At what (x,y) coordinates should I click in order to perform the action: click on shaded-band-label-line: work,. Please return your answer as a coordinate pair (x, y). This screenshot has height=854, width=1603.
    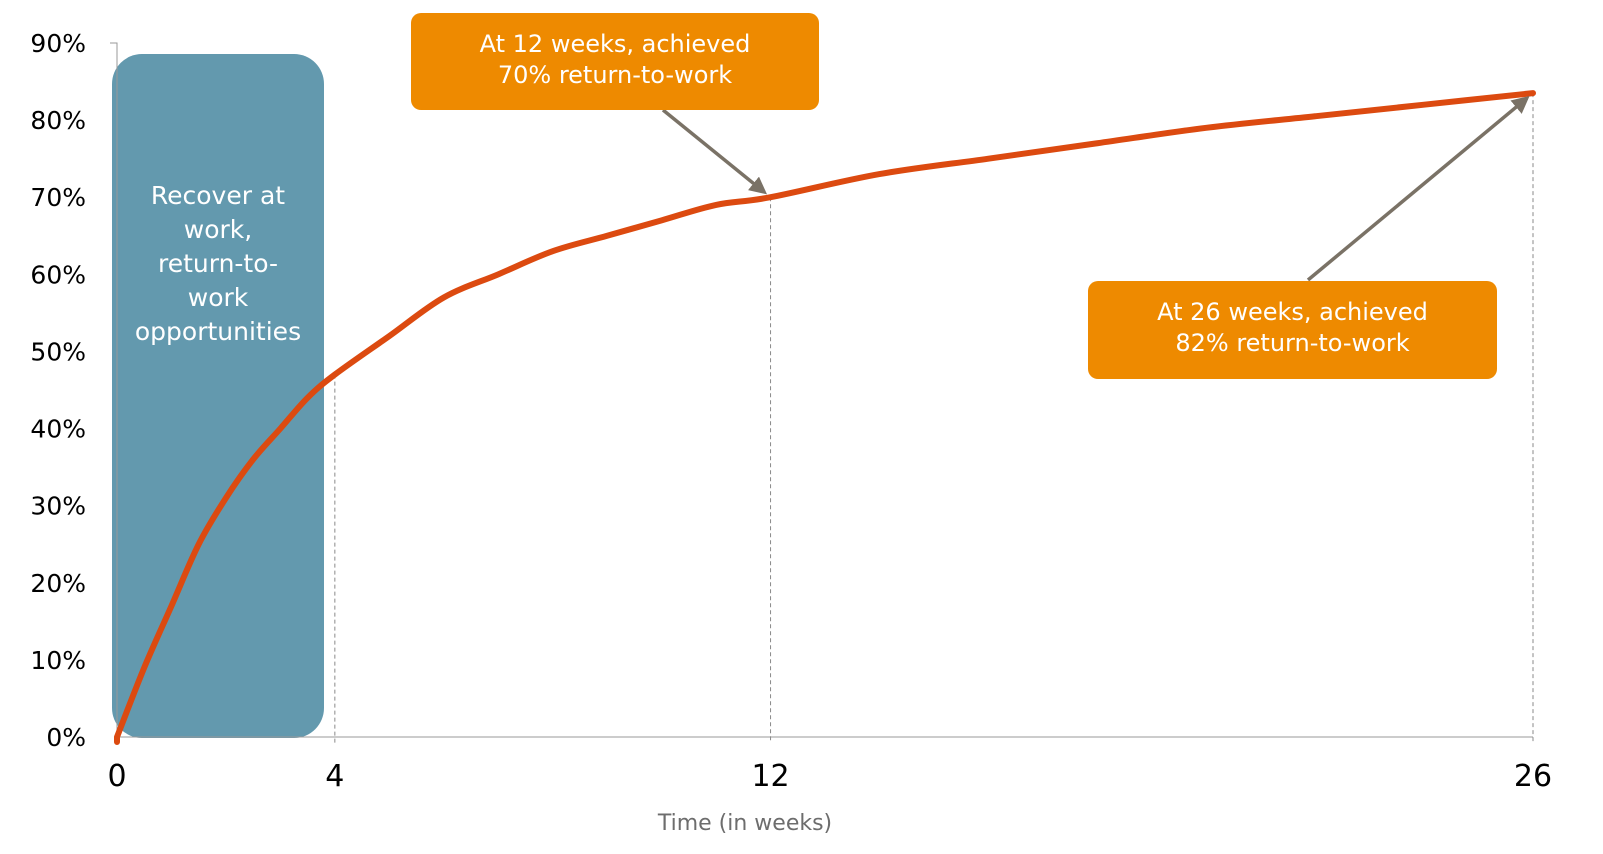
    Looking at the image, I should click on (218, 229).